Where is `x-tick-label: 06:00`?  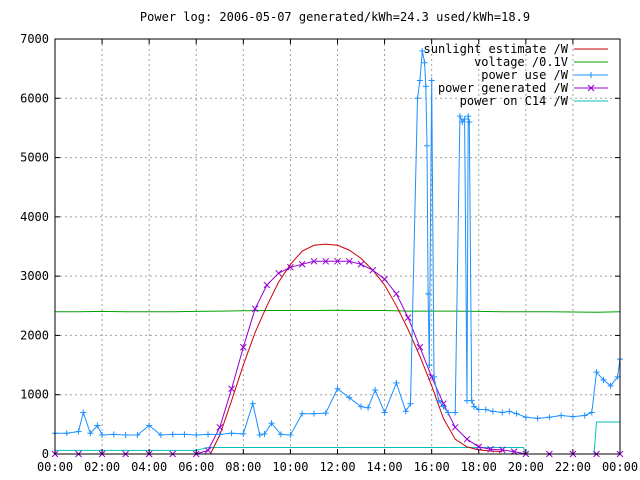 x-tick-label: 06:00 is located at coordinates (196, 467).